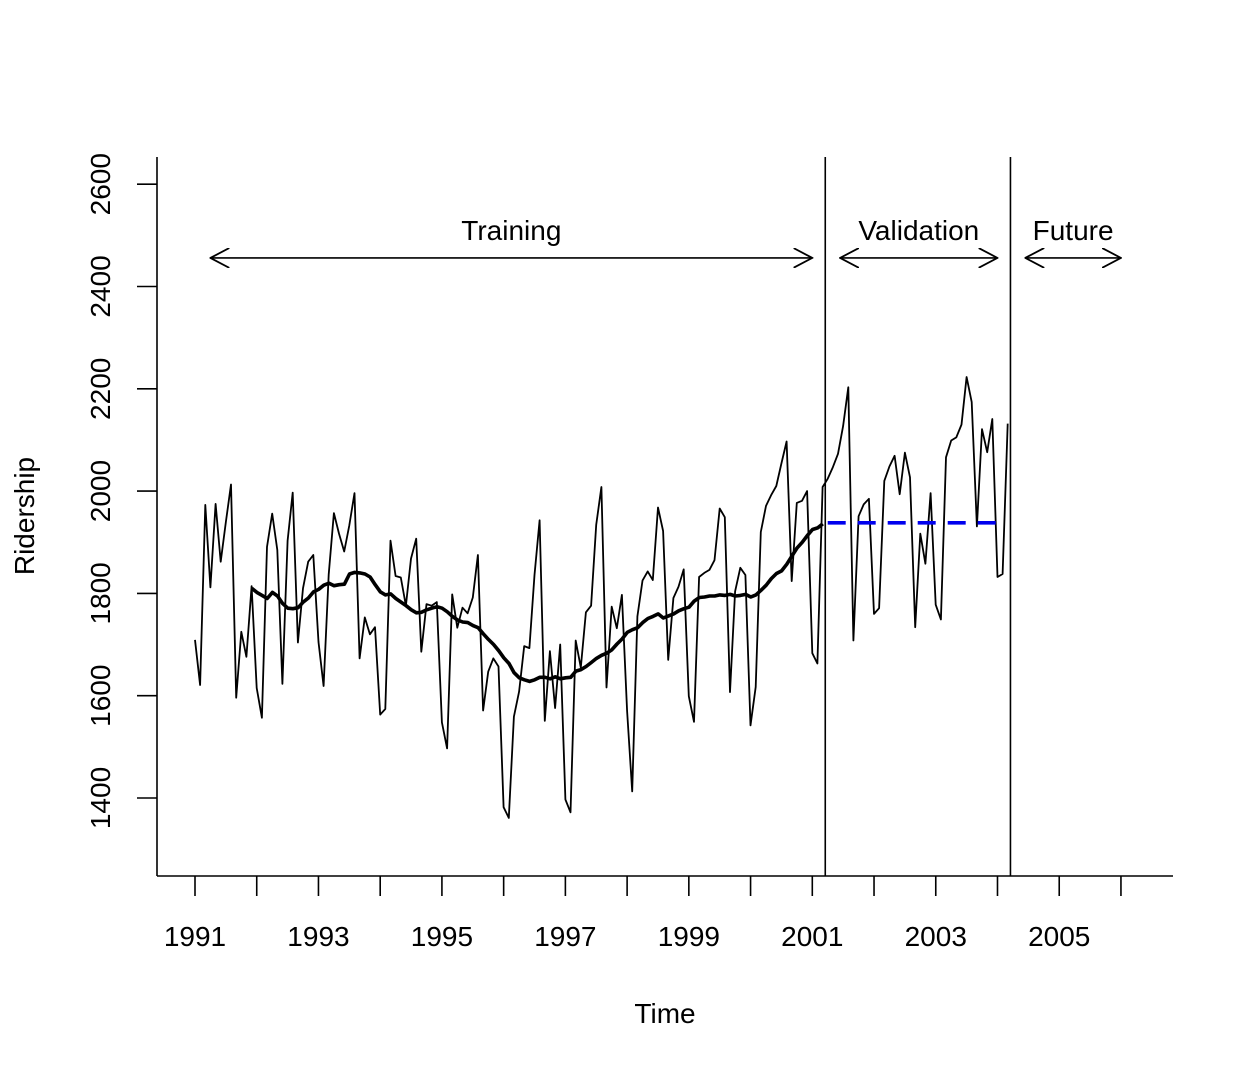 The image size is (1254, 1072). I want to click on x-tick-label: 1999, so click(689, 936).